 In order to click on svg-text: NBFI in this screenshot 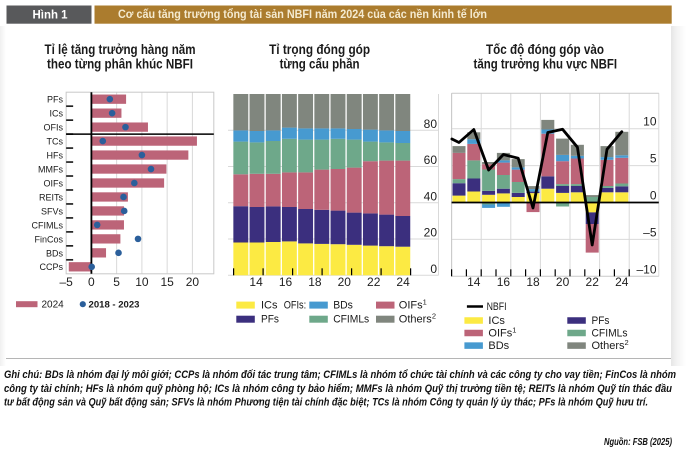, I will do `click(497, 307)`.